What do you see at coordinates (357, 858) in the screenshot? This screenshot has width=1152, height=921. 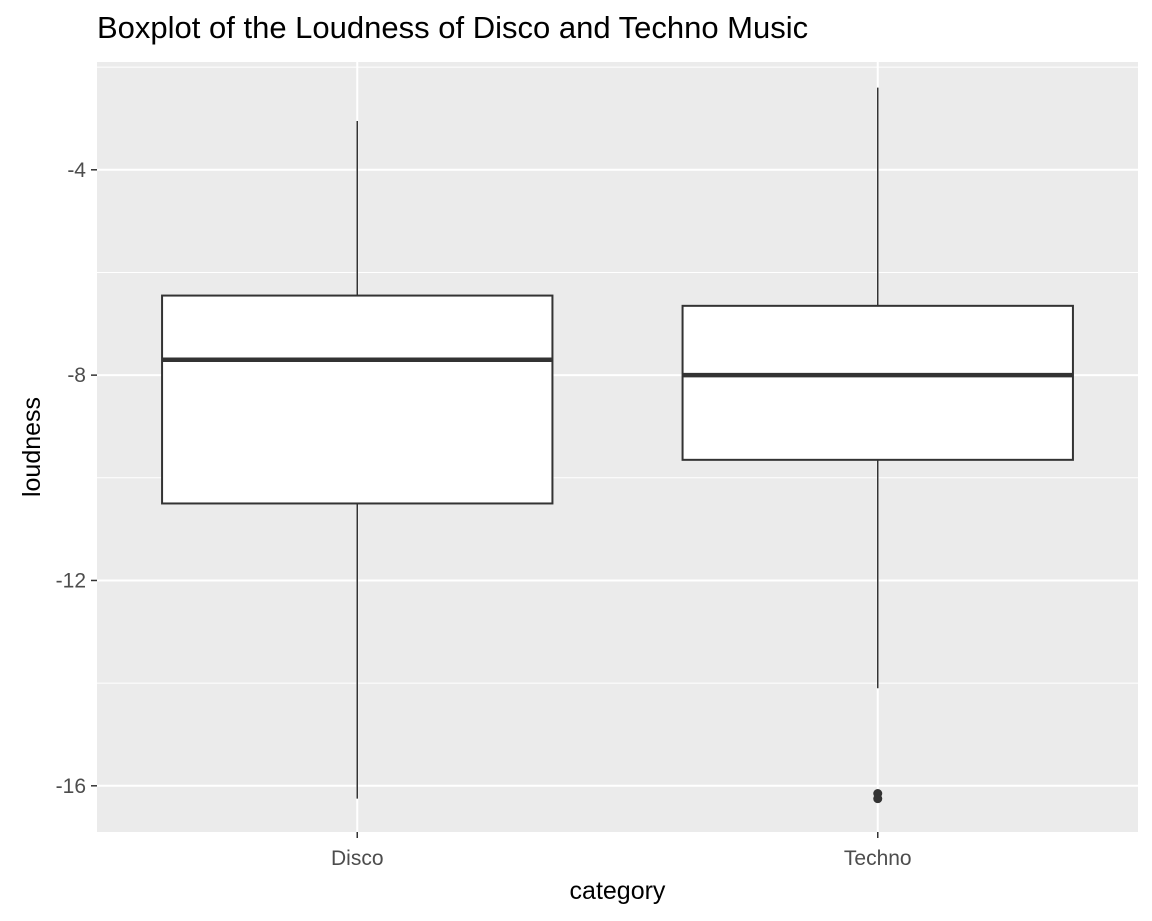 I see `x-tick-label: Disco` at bounding box center [357, 858].